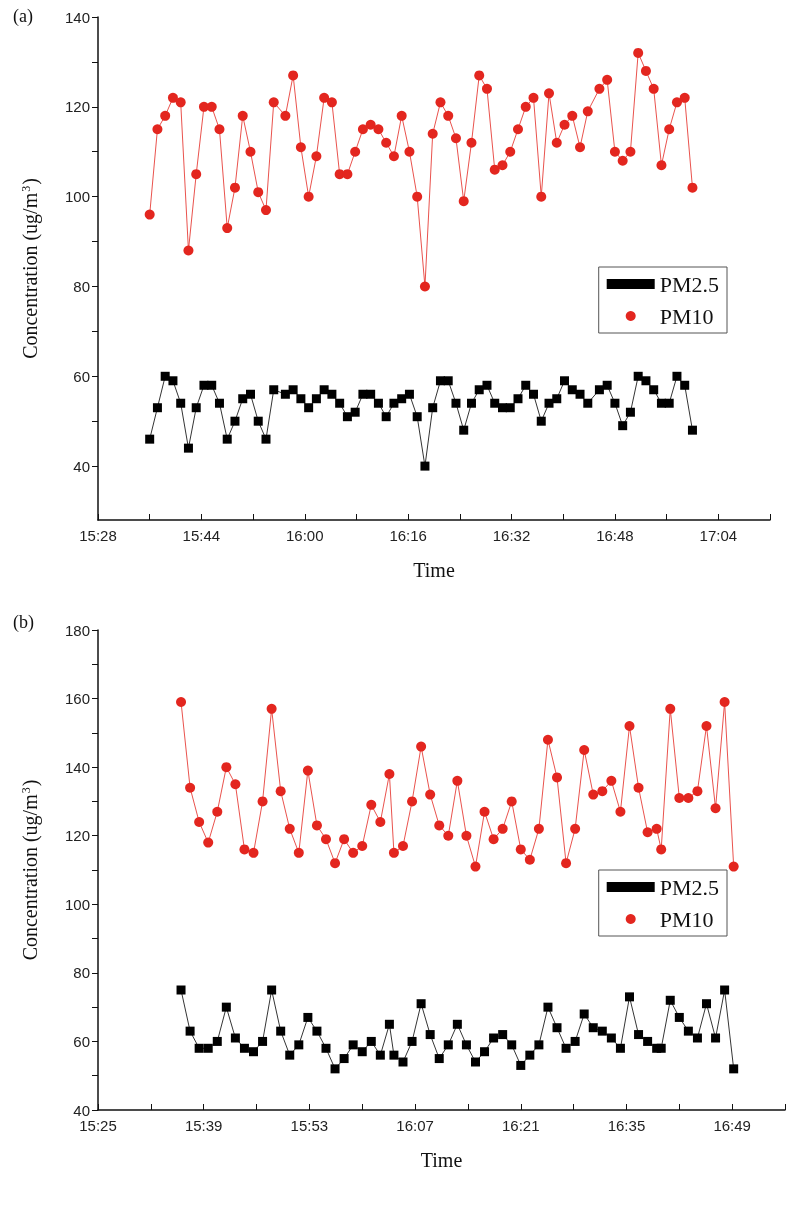 This screenshot has height=1206, width=787. I want to click on x-tick-label: 15:39, so click(203, 1125).